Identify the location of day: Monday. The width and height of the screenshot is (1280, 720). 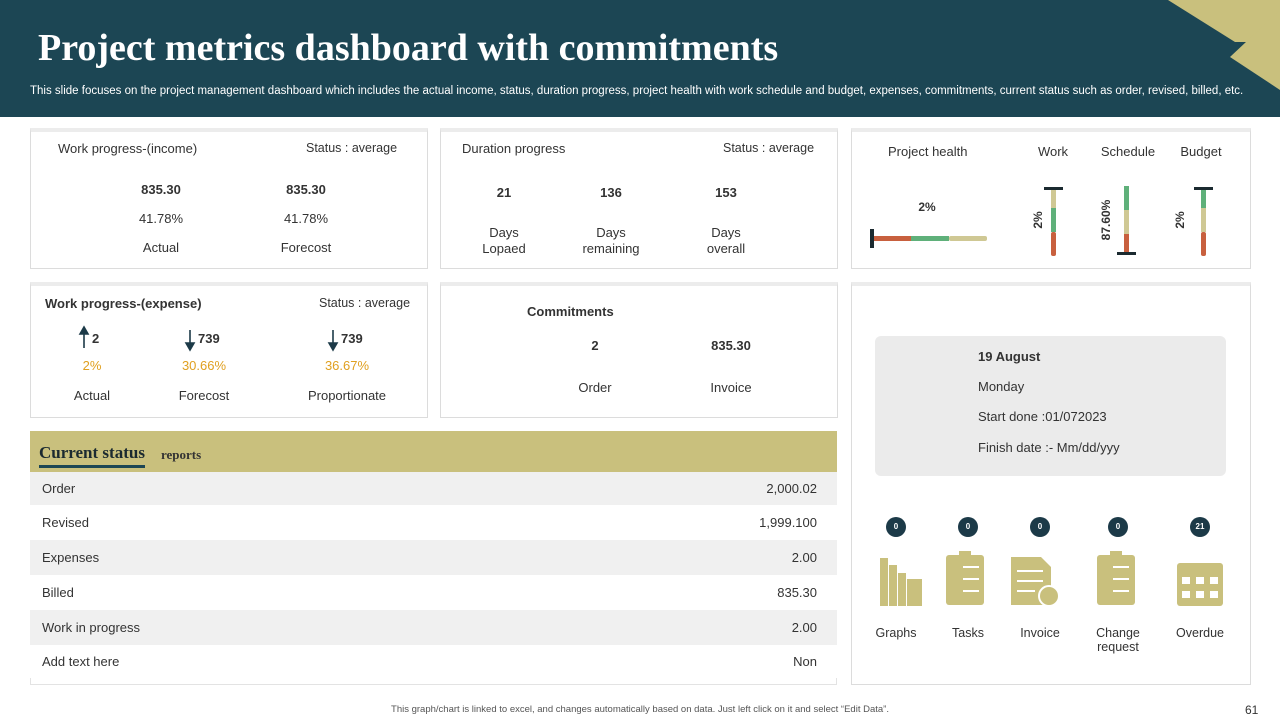
(1001, 386).